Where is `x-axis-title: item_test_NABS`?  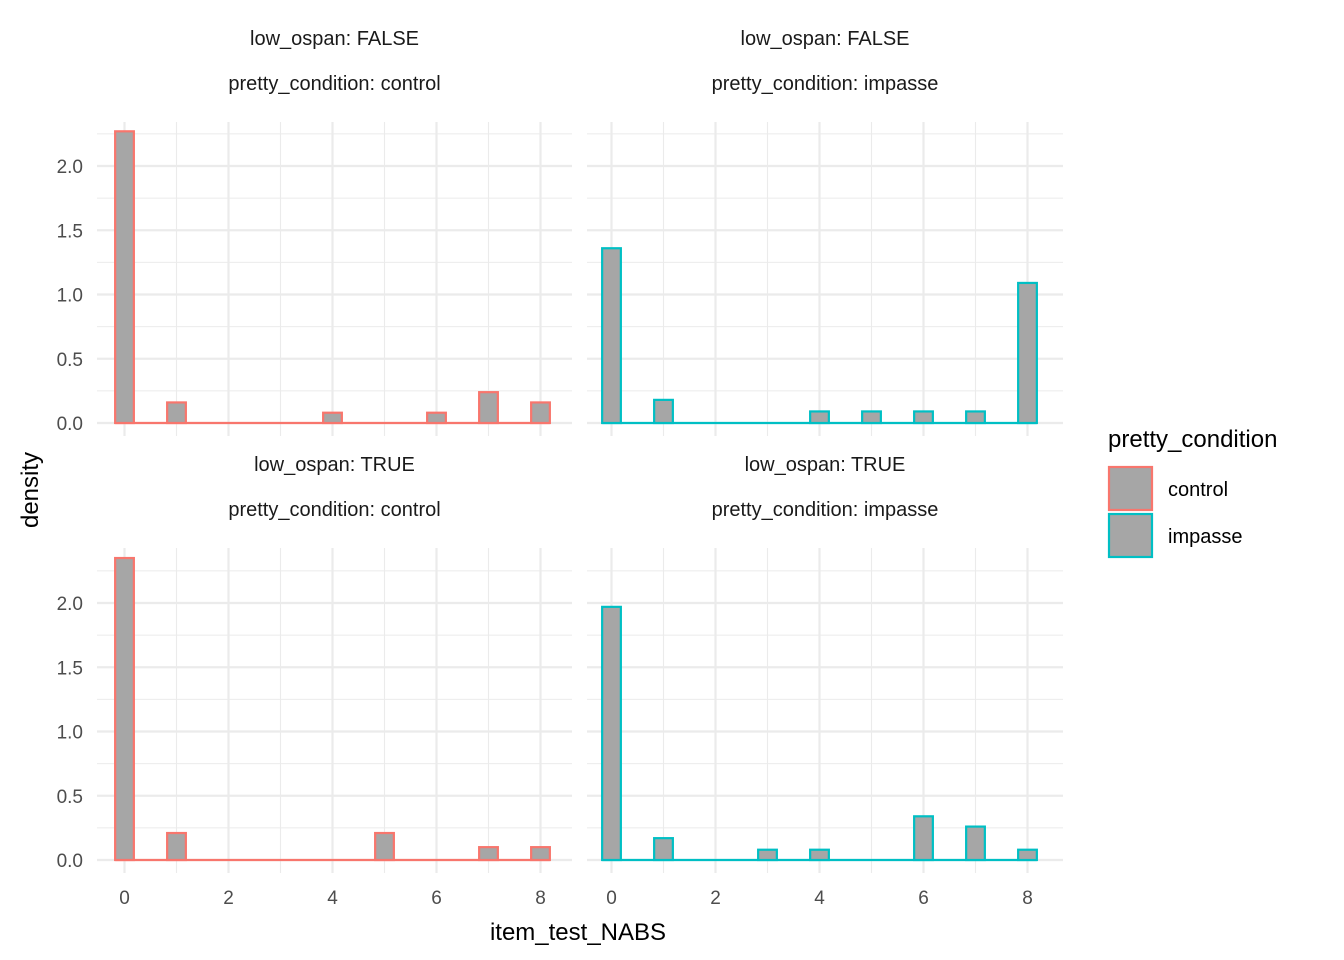 x-axis-title: item_test_NABS is located at coordinates (578, 932).